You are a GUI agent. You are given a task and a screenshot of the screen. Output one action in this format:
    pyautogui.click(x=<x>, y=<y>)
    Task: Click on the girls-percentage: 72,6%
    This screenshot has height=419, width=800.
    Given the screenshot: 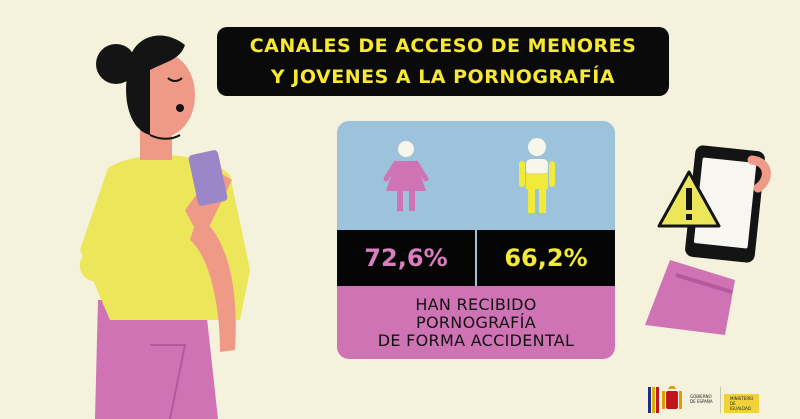 What is the action you would take?
    pyautogui.click(x=406, y=258)
    